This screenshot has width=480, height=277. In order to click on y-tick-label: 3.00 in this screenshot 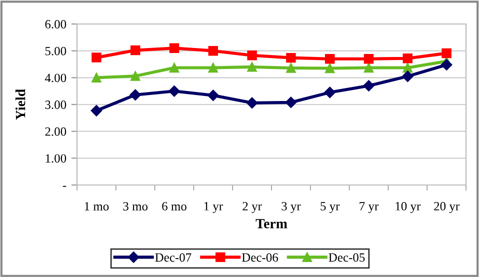, I will do `click(55, 105)`.